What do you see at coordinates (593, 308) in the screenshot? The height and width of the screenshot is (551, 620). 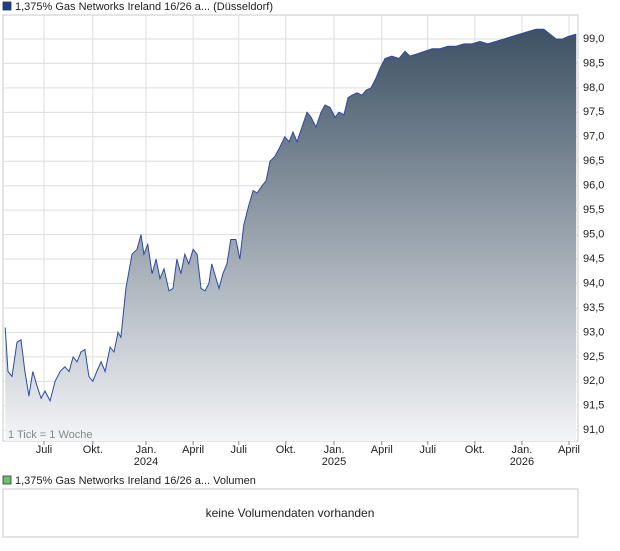 I see `y-tick-label: 93,5` at bounding box center [593, 308].